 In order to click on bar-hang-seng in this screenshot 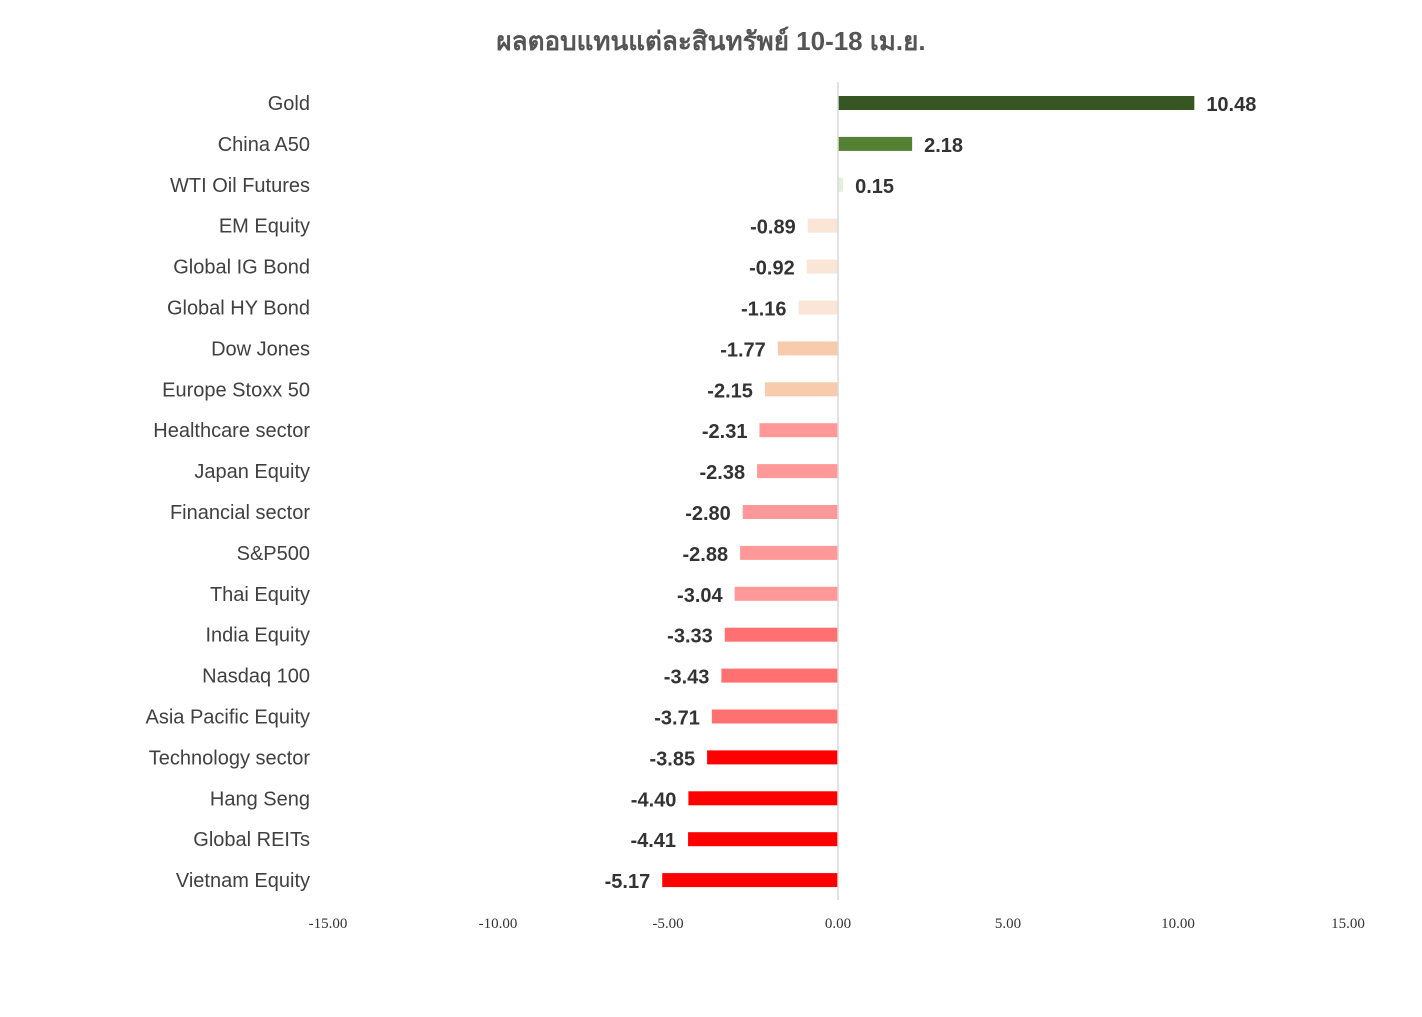, I will do `click(763, 798)`.